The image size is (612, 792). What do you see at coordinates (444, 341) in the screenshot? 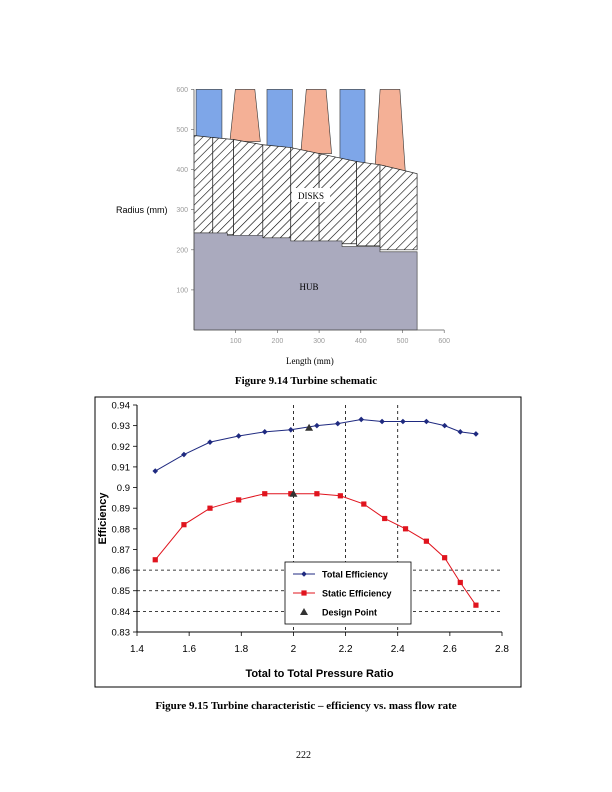
I see `schematic-x-tick-label: 600` at bounding box center [444, 341].